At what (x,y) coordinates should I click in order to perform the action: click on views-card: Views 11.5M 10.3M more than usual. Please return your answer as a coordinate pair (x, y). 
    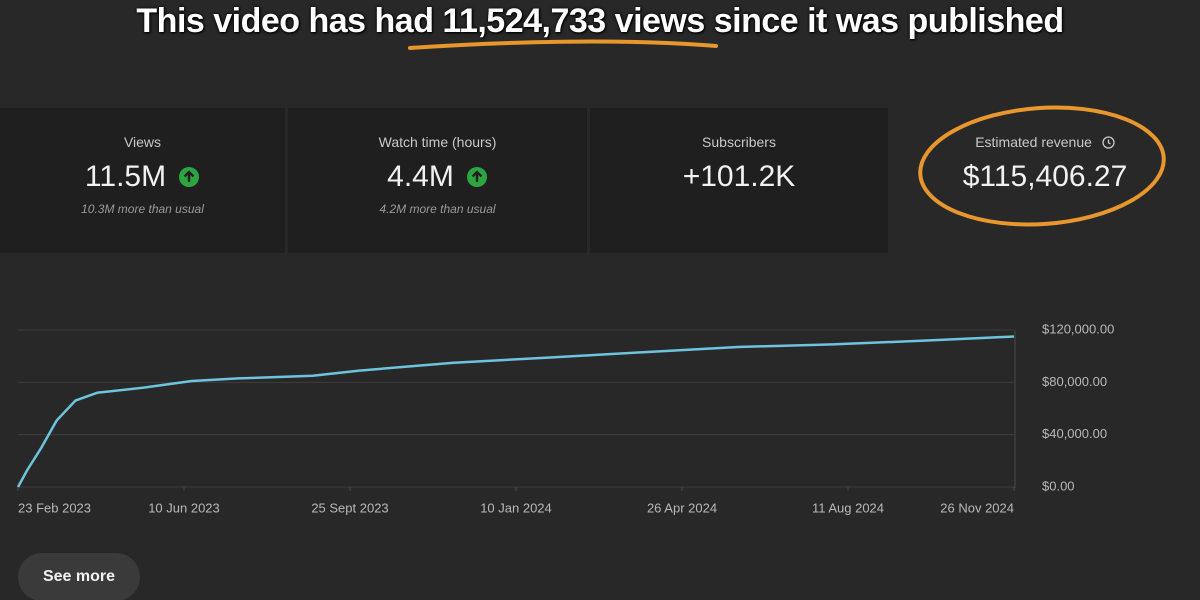
    Looking at the image, I should click on (142, 180).